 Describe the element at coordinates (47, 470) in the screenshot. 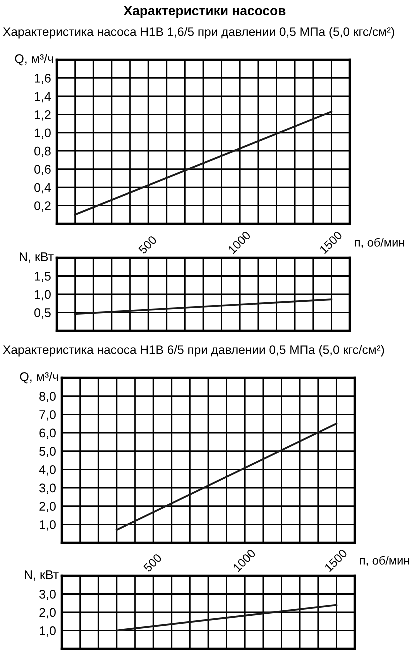

I see `y-tick-label: 4,0` at that location.